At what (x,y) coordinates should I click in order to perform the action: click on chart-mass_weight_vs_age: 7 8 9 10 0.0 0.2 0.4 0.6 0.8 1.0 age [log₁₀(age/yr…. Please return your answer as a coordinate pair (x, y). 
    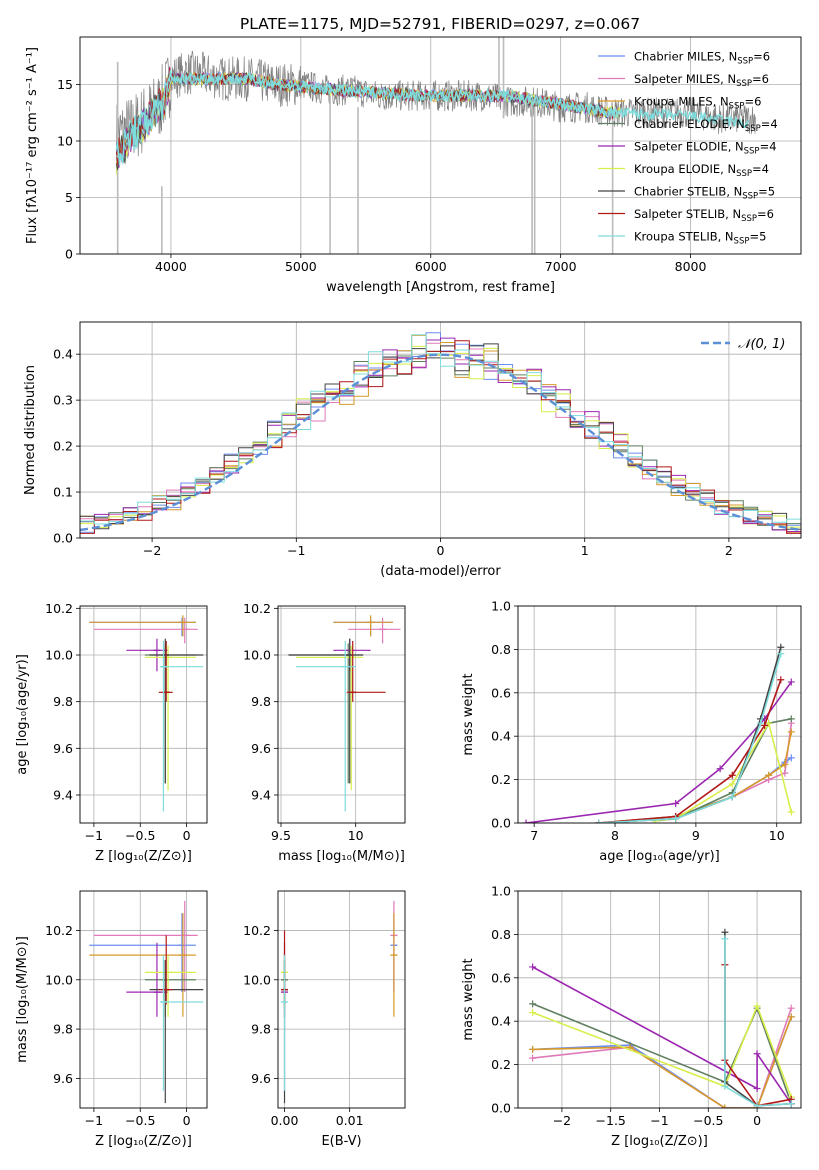
    Looking at the image, I should click on (631, 731).